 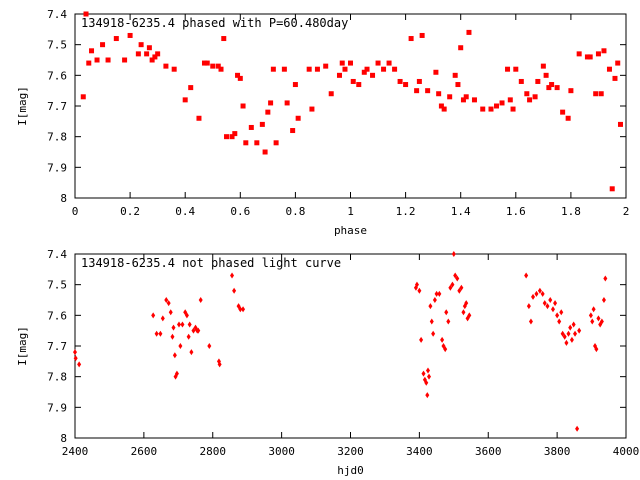 What do you see at coordinates (350, 470) in the screenshot?
I see `x-axis-label: hjd0` at bounding box center [350, 470].